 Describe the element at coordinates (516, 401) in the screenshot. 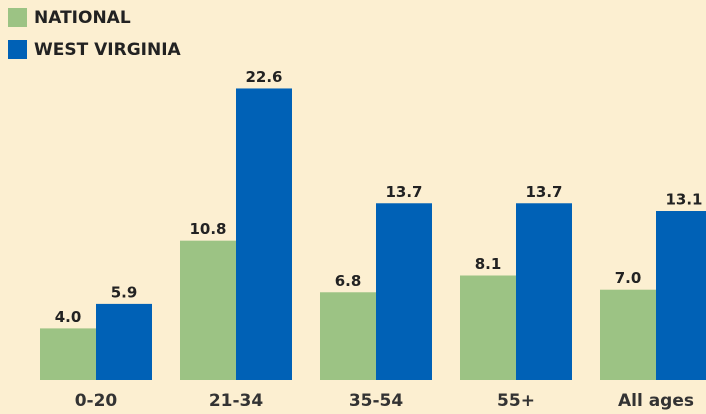

I see `x-tick-label: 55+` at that location.